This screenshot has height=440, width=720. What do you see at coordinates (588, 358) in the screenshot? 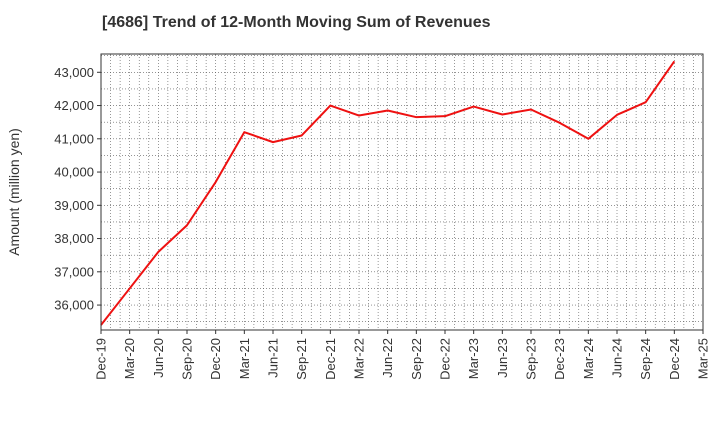
I see `x-tick-label: Mar-24` at bounding box center [588, 358].